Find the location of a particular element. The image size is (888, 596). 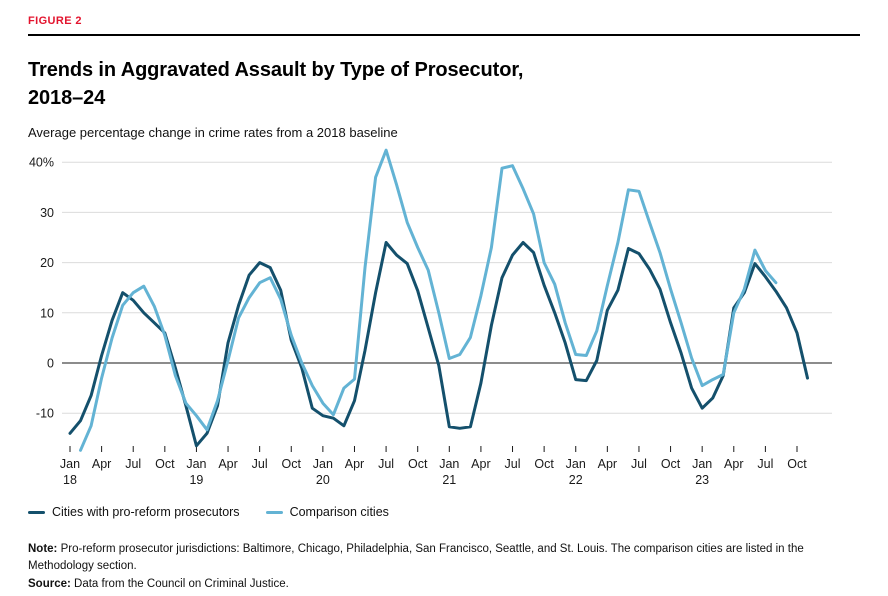

svg-text: 10 is located at coordinates (47, 313).